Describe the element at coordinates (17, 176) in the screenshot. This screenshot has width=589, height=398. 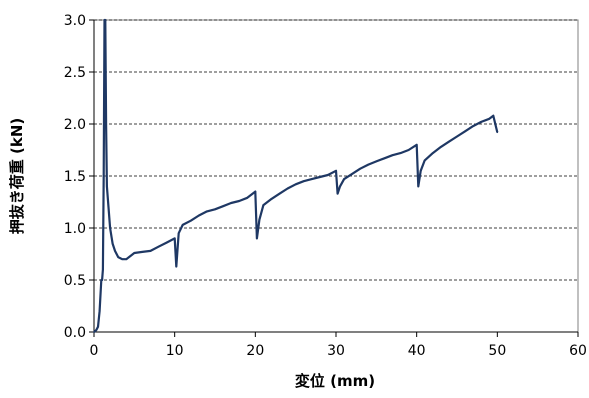
I see `y-axis-title: 押抜き荷重 (kN)` at that location.